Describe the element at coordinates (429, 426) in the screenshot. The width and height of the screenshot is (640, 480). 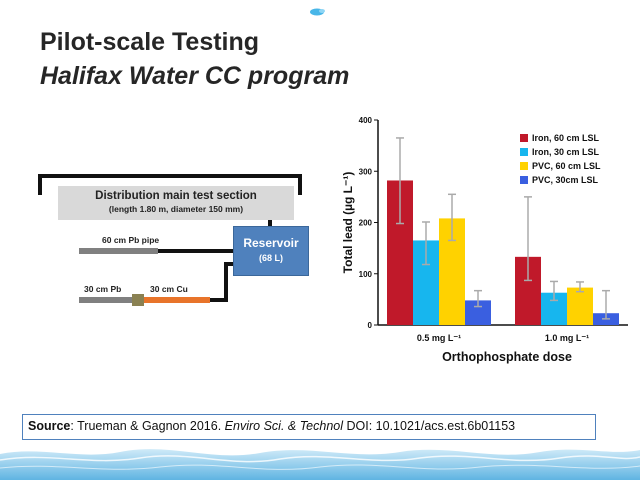
I see `source-doi: DOI: 10.1021/acs.est.6b01153` at that location.